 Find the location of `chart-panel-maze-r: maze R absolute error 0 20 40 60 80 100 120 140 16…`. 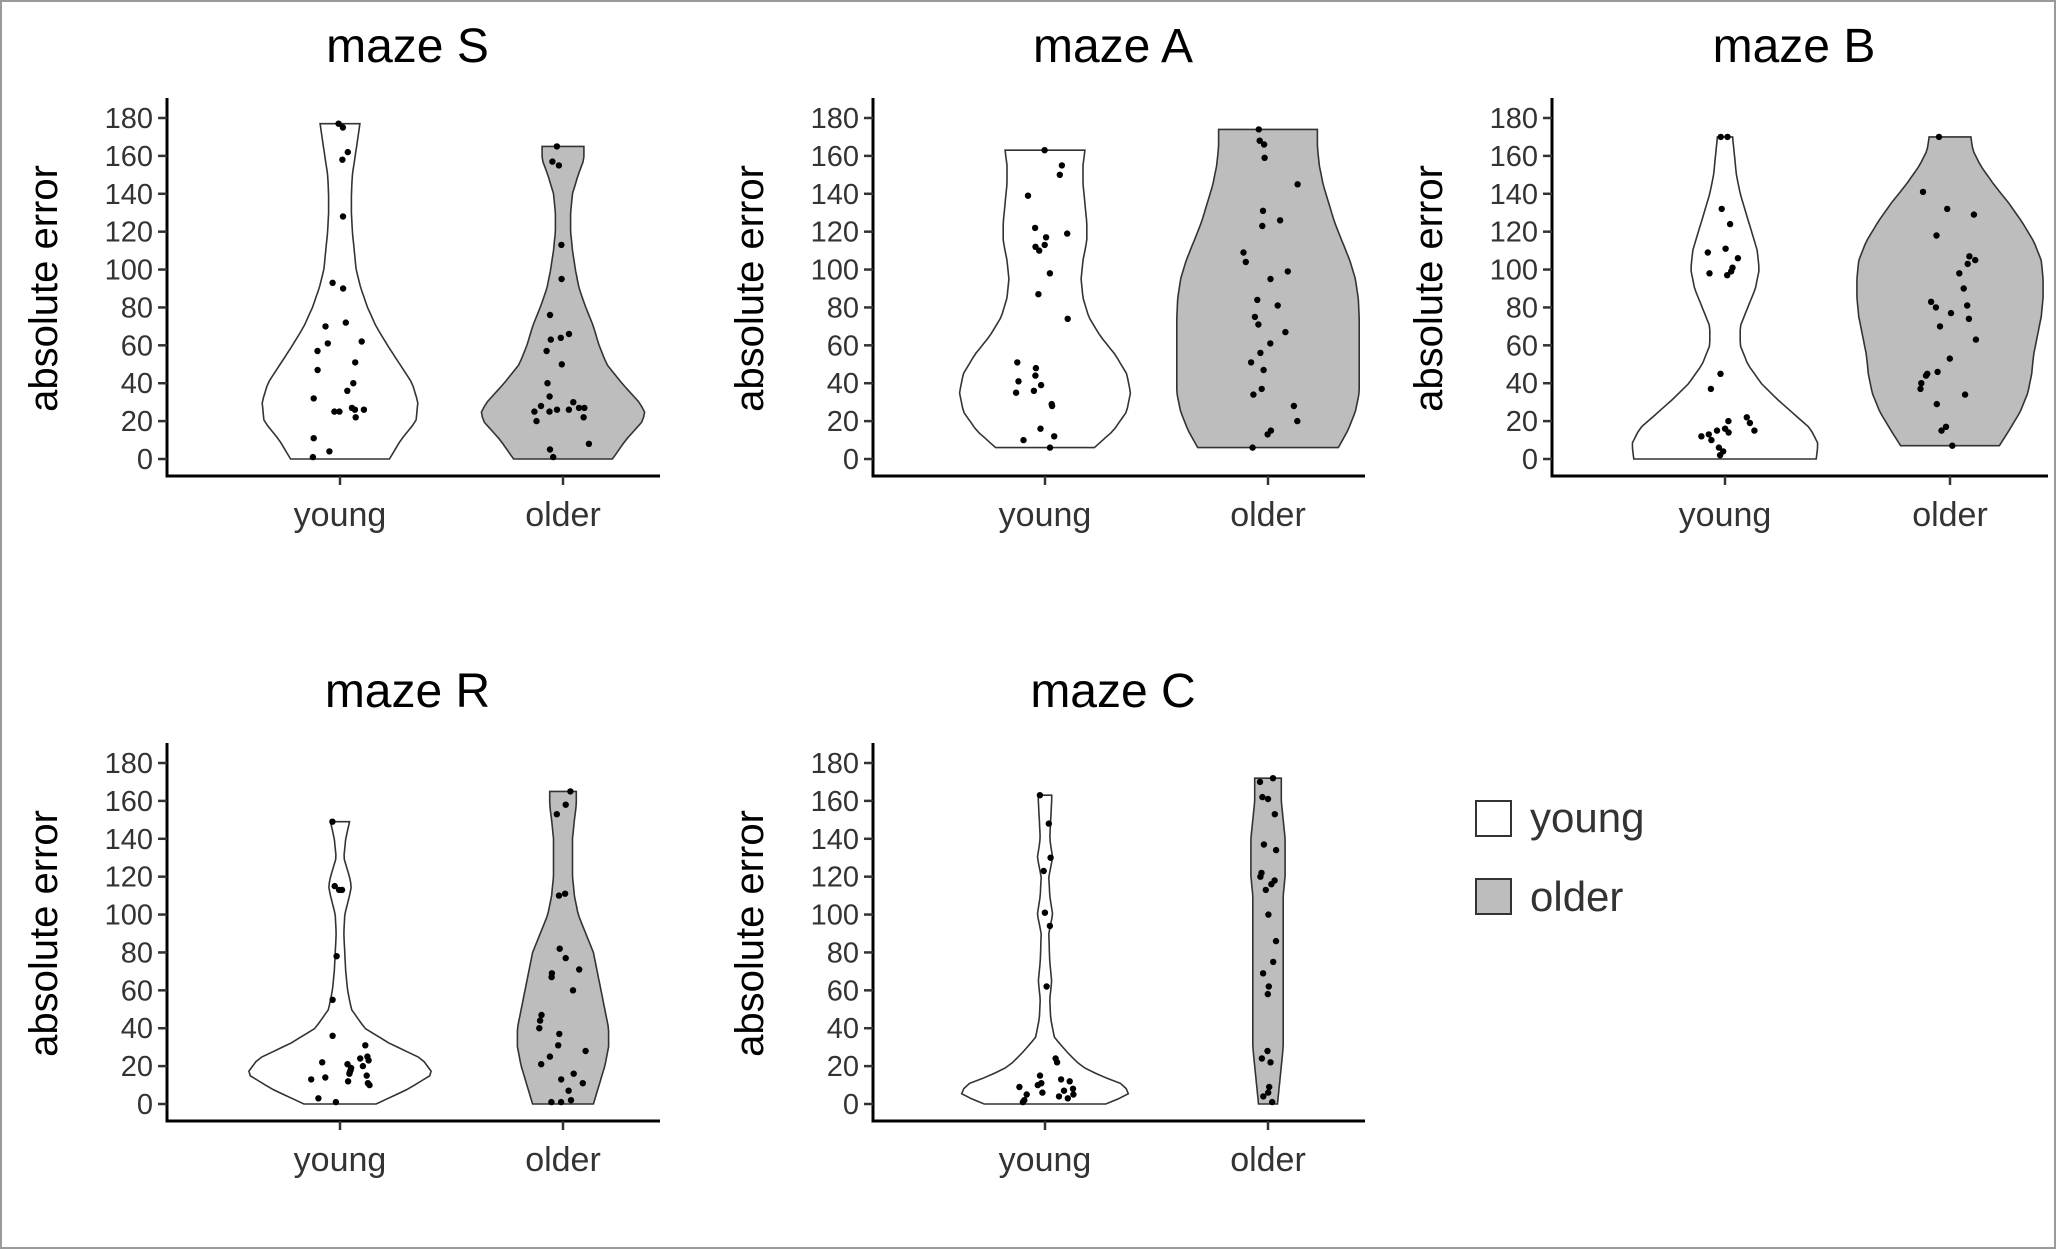

chart-panel-maze-r: maze R absolute error 0 20 40 60 80 100 120 140 16… is located at coordinates (341, 922).